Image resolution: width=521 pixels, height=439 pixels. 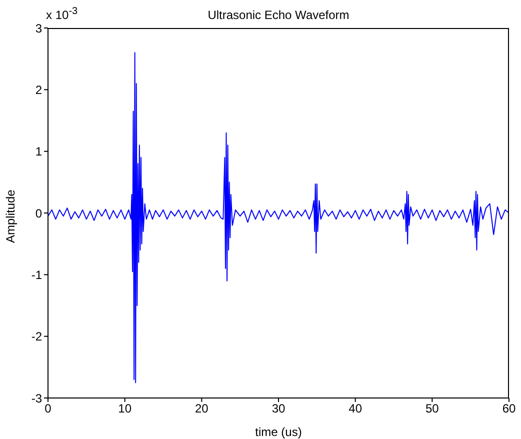 I want to click on y-tick-label: 1, so click(x=38, y=151).